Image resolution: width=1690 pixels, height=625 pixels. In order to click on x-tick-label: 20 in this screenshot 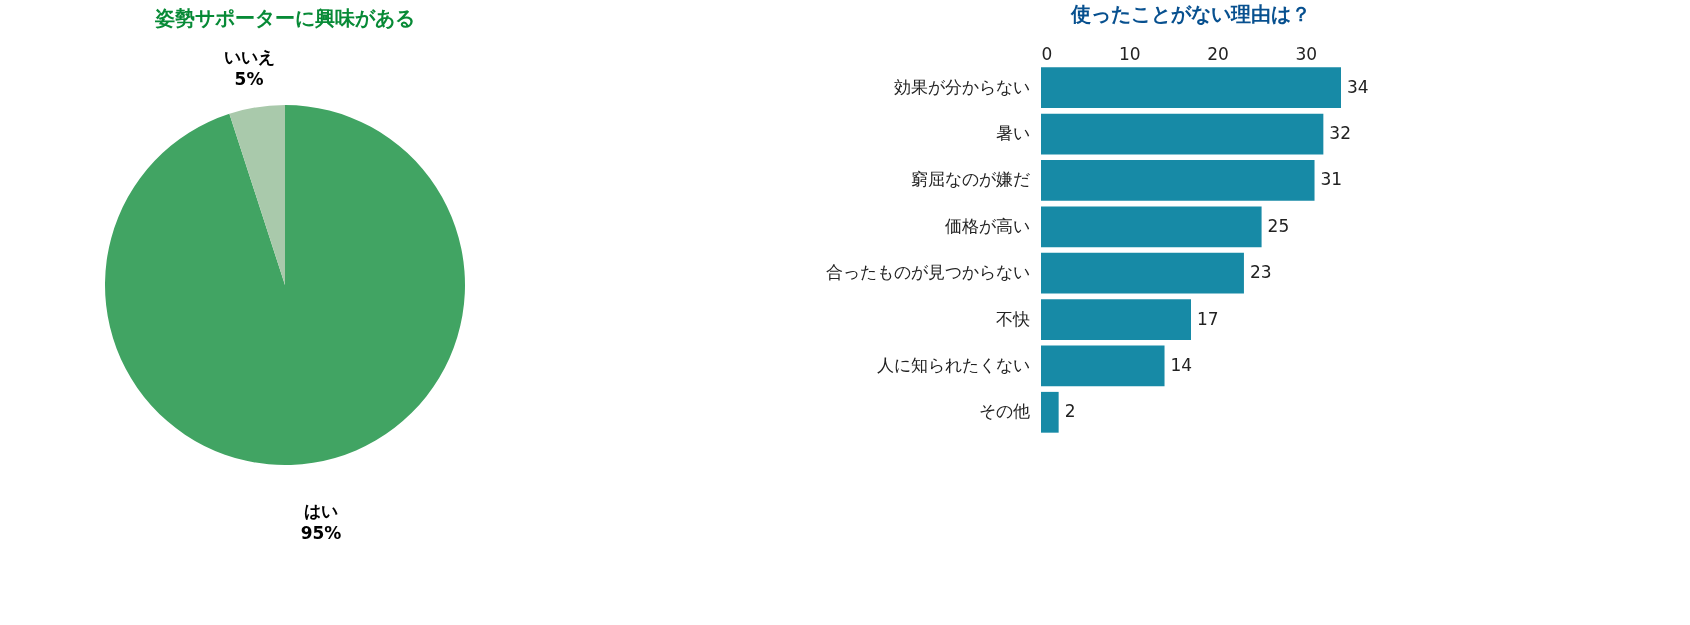, I will do `click(1218, 53)`.